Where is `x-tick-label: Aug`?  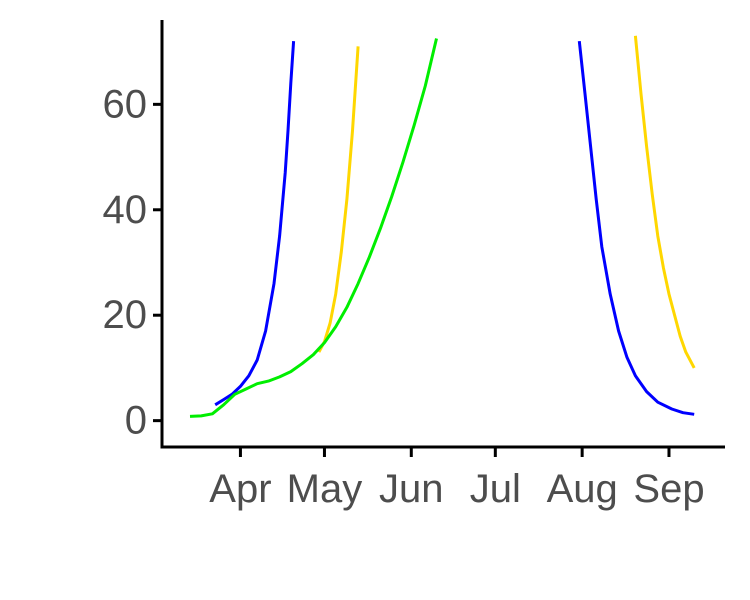
x-tick-label: Aug is located at coordinates (582, 489).